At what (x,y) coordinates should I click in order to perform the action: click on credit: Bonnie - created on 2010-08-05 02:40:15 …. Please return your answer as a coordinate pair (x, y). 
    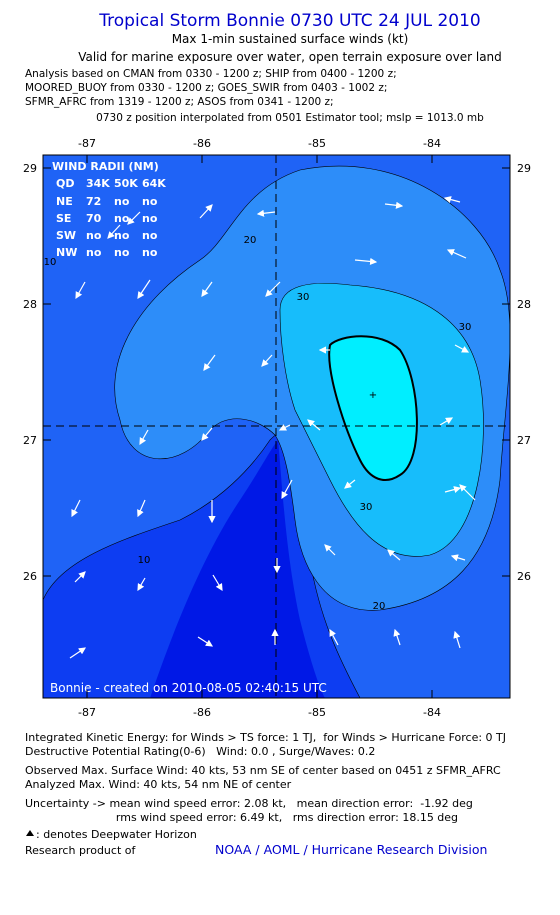
    Looking at the image, I should click on (188, 688).